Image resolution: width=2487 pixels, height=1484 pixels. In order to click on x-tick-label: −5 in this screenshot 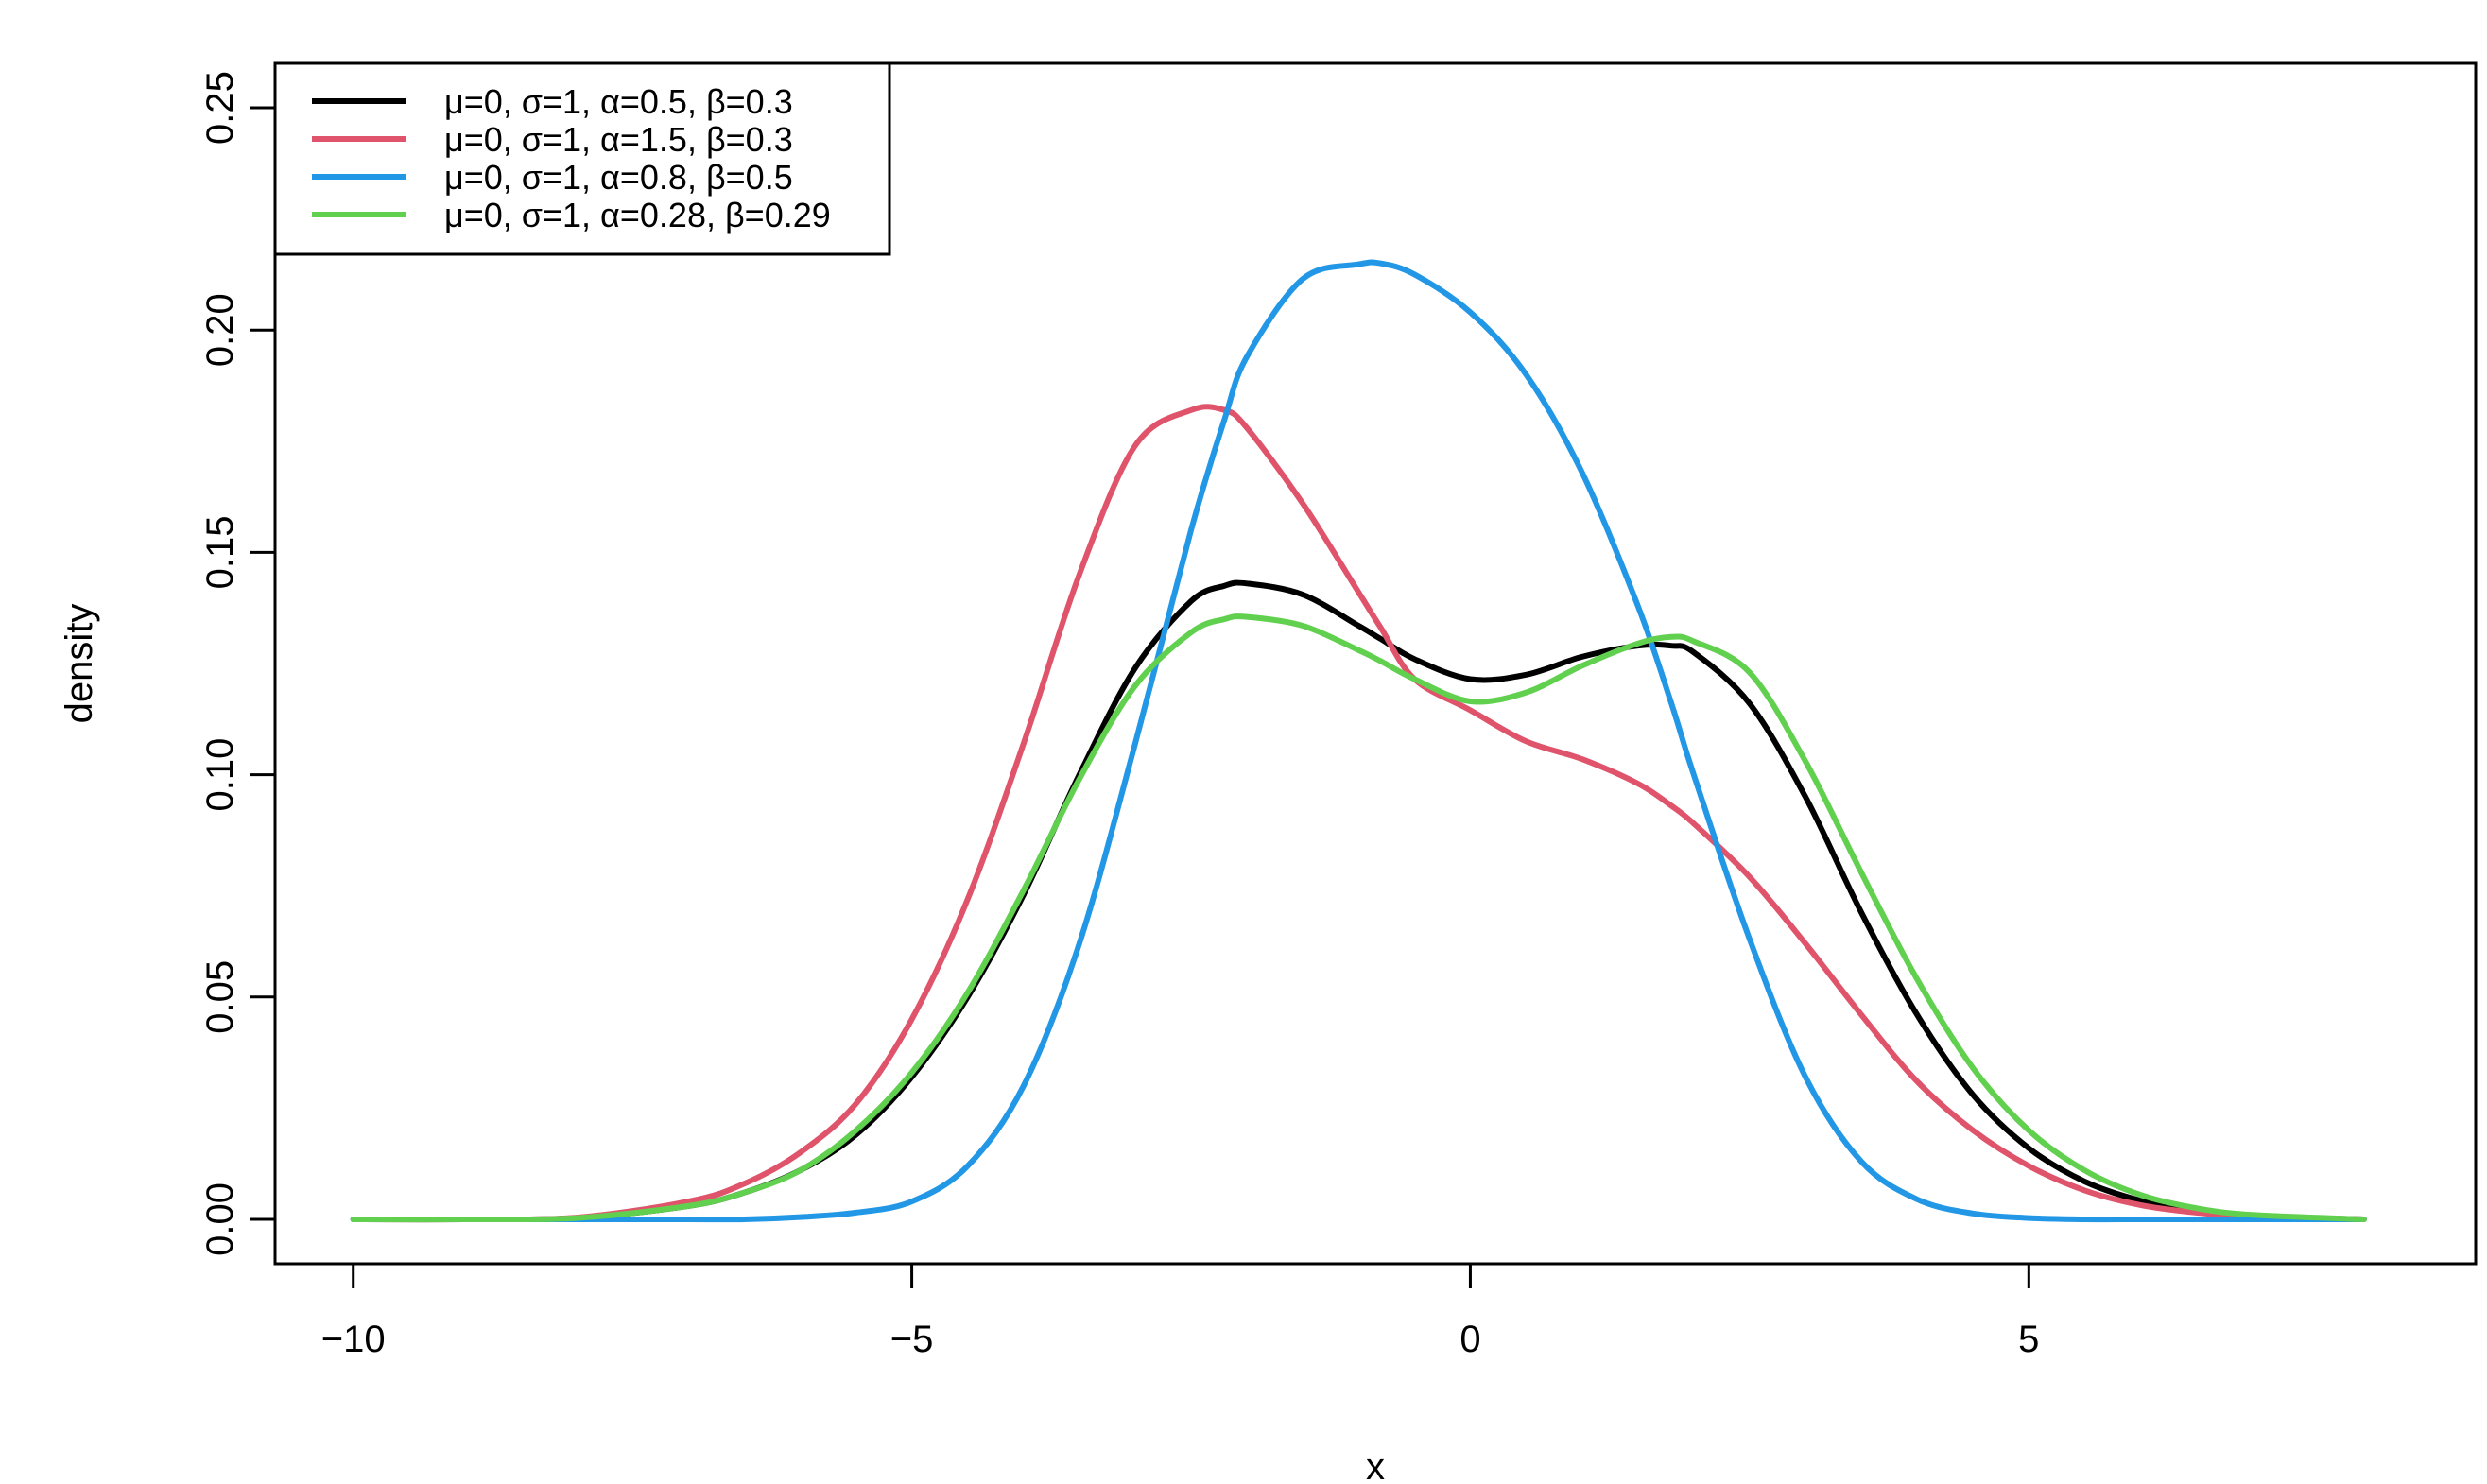, I will do `click(912, 1340)`.